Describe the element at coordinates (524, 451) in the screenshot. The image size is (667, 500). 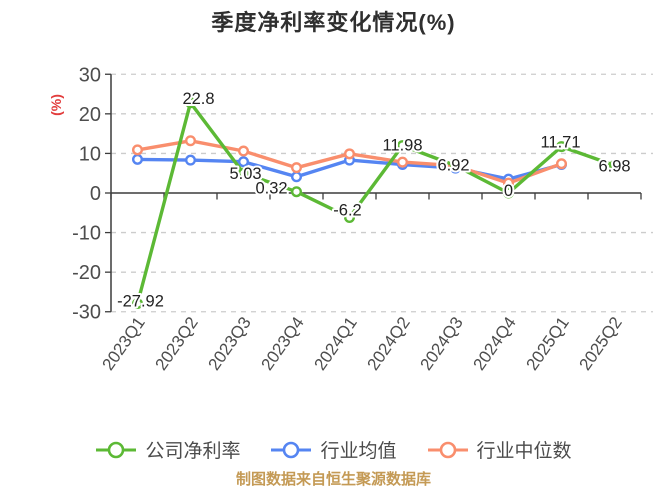
I see `legend-label: 行业中位数` at that location.